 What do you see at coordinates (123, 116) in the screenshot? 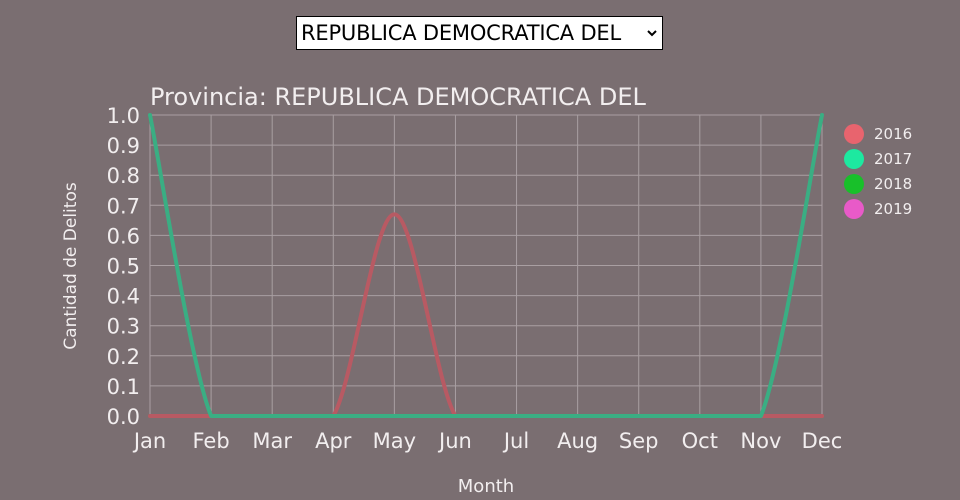
I see `y-tick-label: 1.0` at bounding box center [123, 116].